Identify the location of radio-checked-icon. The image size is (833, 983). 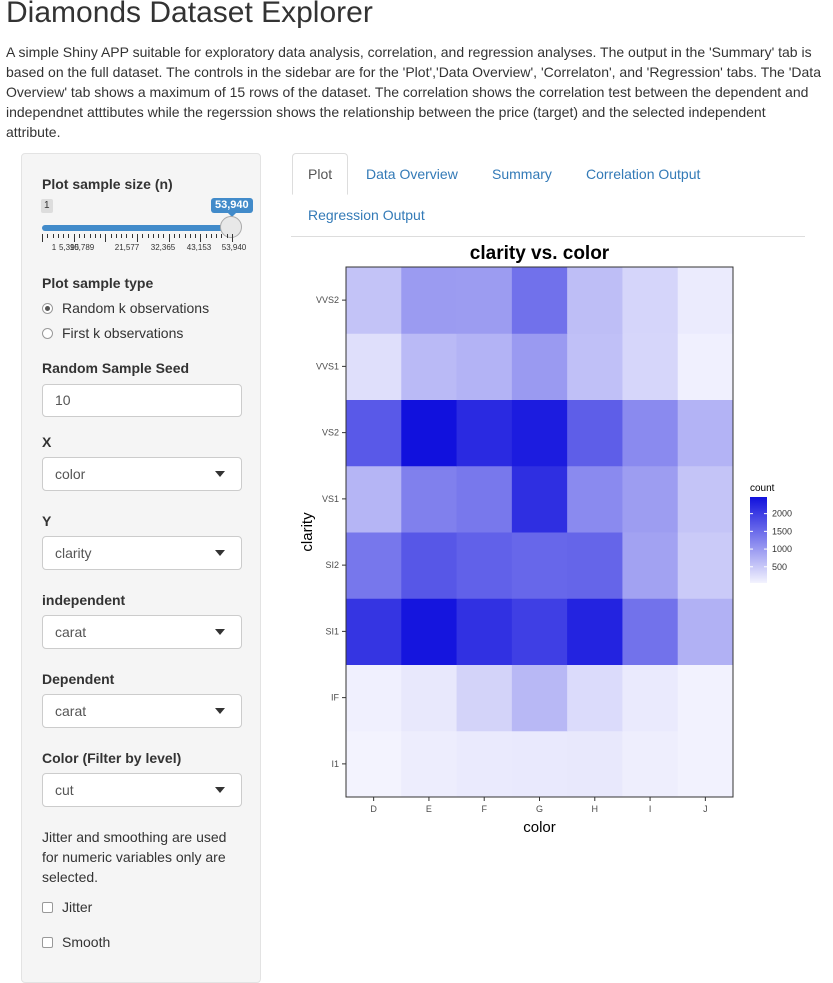
(47, 308).